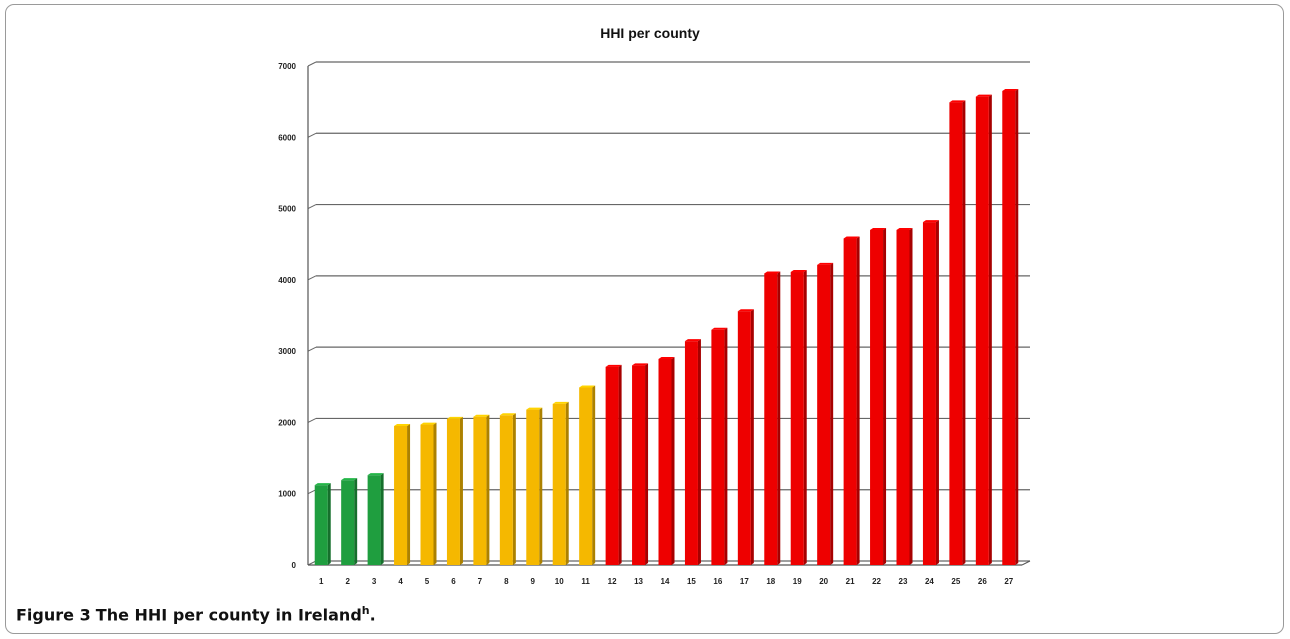  Describe the element at coordinates (400, 581) in the screenshot. I see `x-tick-label: 4` at that location.